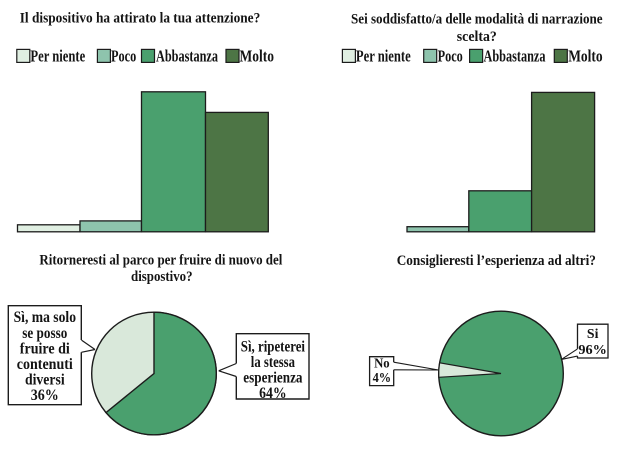 This screenshot has height=450, width=618. What do you see at coordinates (273, 347) in the screenshot?
I see `svg-text: Sì, ripeterei` at bounding box center [273, 347].